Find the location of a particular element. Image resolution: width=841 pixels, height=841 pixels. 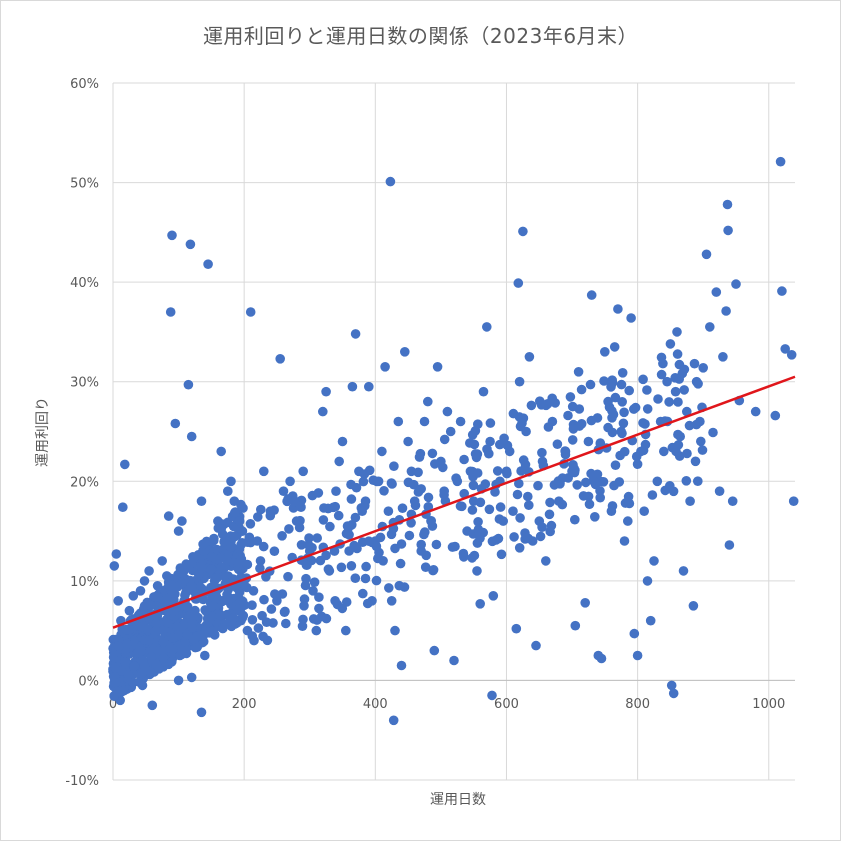

x-tick-label: 800 is located at coordinates (637, 704).